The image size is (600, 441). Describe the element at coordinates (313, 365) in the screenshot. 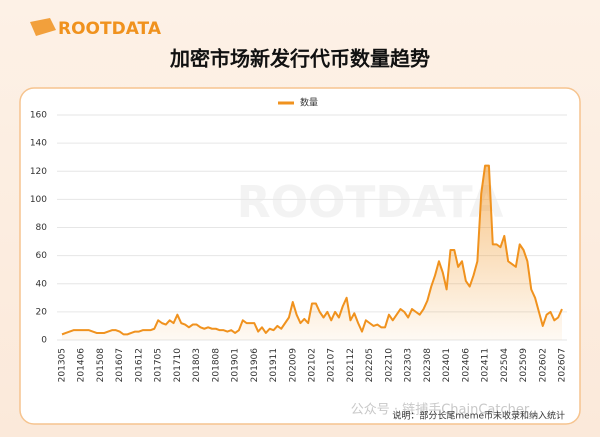

I see `x-tick-label: 202102` at that location.